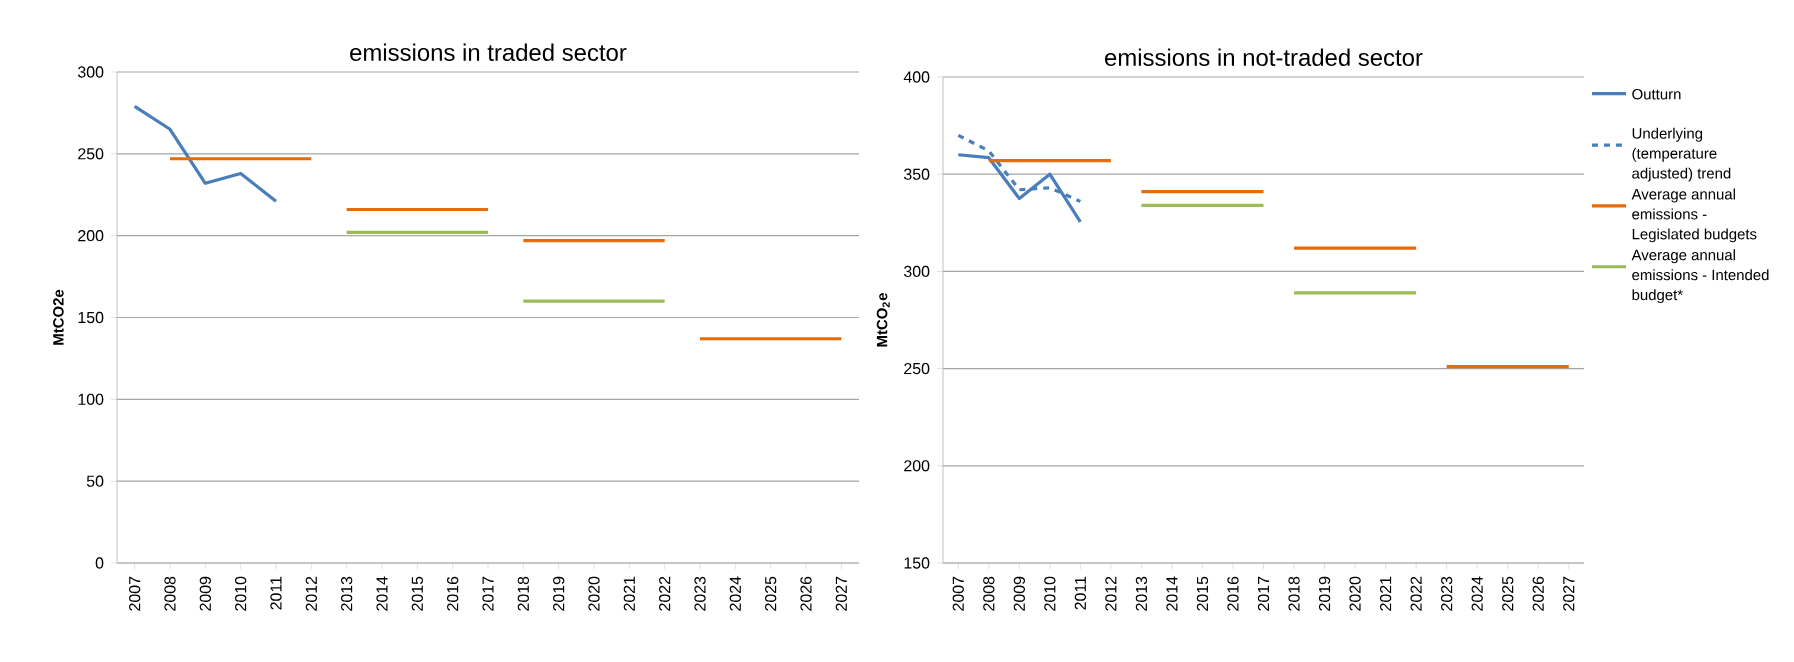  Describe the element at coordinates (99, 563) in the screenshot. I see `y-tick-label: 0` at that location.